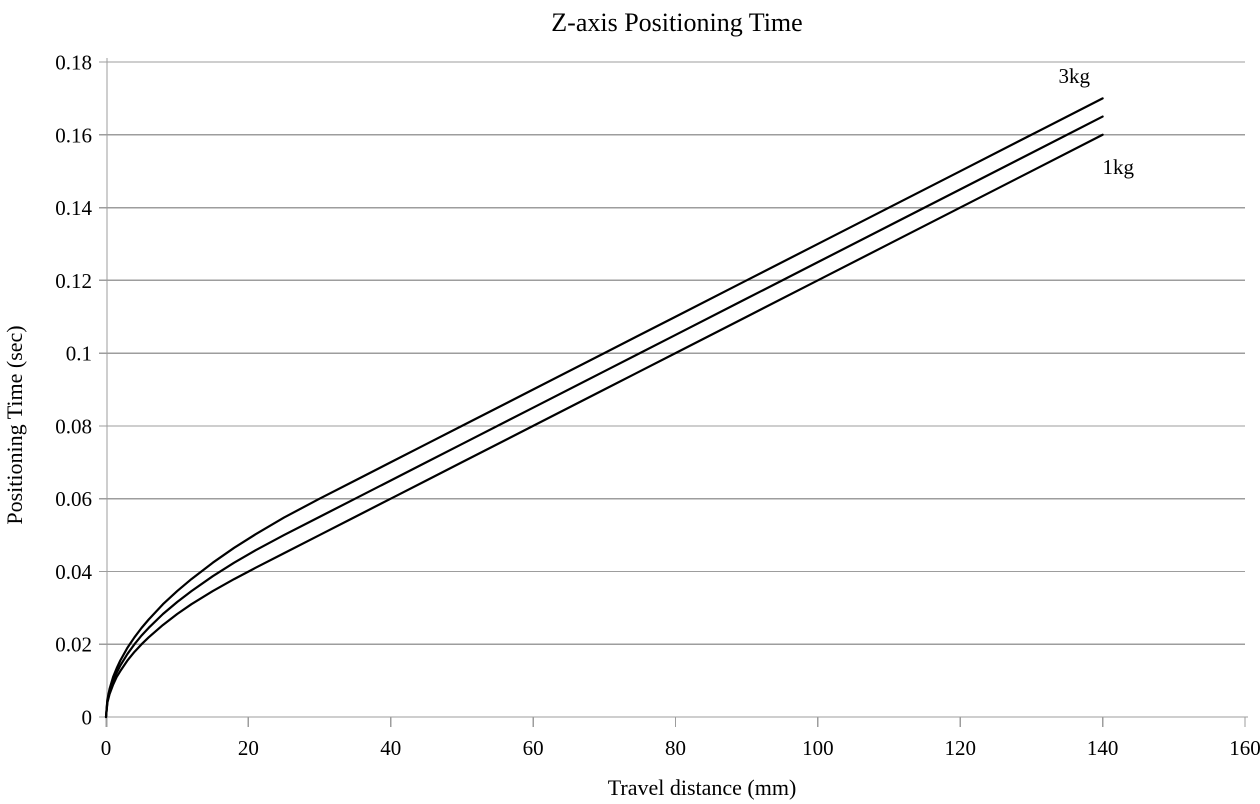 The width and height of the screenshot is (1260, 804). What do you see at coordinates (79, 354) in the screenshot?
I see `y-tick-label: 0.1` at bounding box center [79, 354].